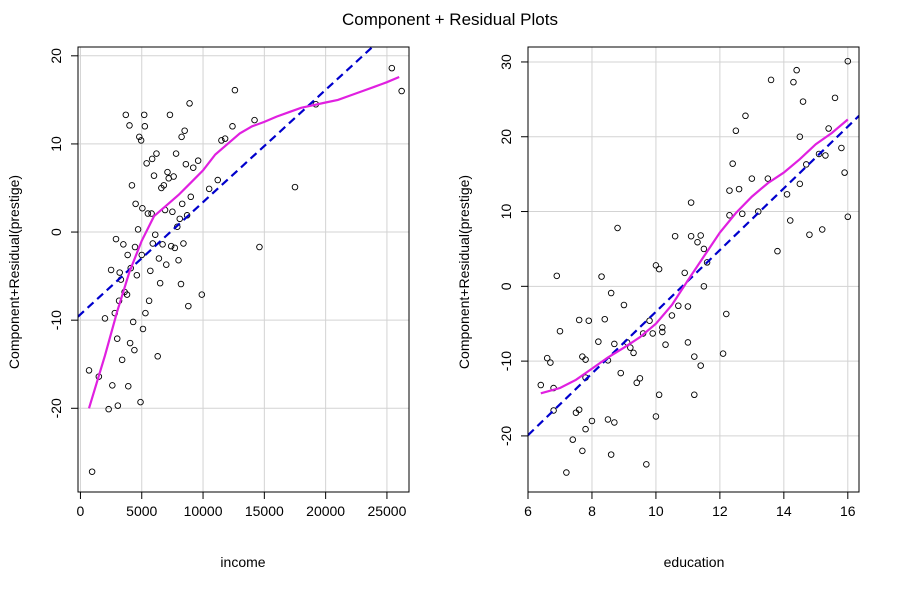  Describe the element at coordinates (506, 212) in the screenshot. I see `education-y-tick-label: 10` at that location.